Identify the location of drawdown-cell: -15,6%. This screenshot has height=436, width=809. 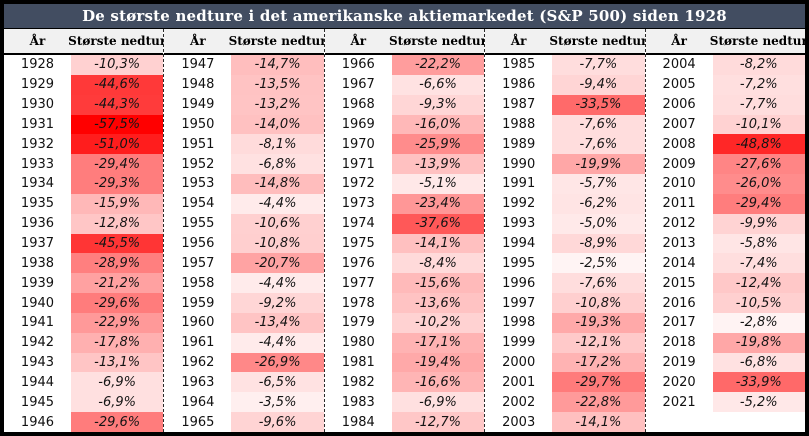
(438, 283).